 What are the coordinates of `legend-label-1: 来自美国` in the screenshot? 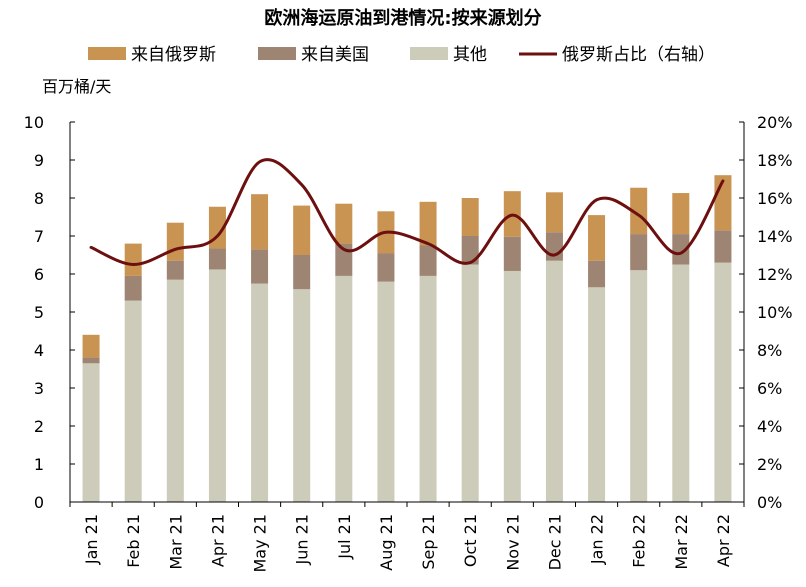 It's located at (335, 55).